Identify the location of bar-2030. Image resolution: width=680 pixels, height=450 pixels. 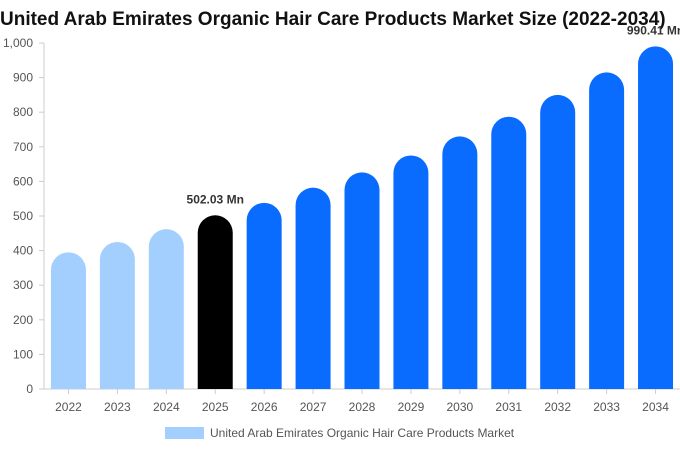
(460, 262).